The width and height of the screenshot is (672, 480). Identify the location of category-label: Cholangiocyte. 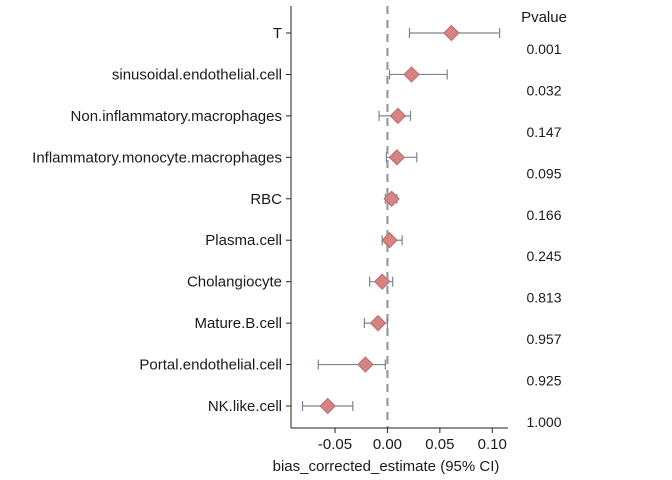
(234, 282).